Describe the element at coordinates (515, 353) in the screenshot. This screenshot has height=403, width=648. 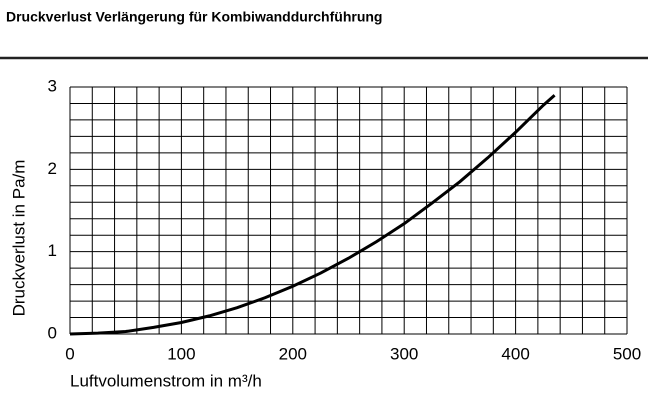
I see `x-tick-label: 400` at that location.